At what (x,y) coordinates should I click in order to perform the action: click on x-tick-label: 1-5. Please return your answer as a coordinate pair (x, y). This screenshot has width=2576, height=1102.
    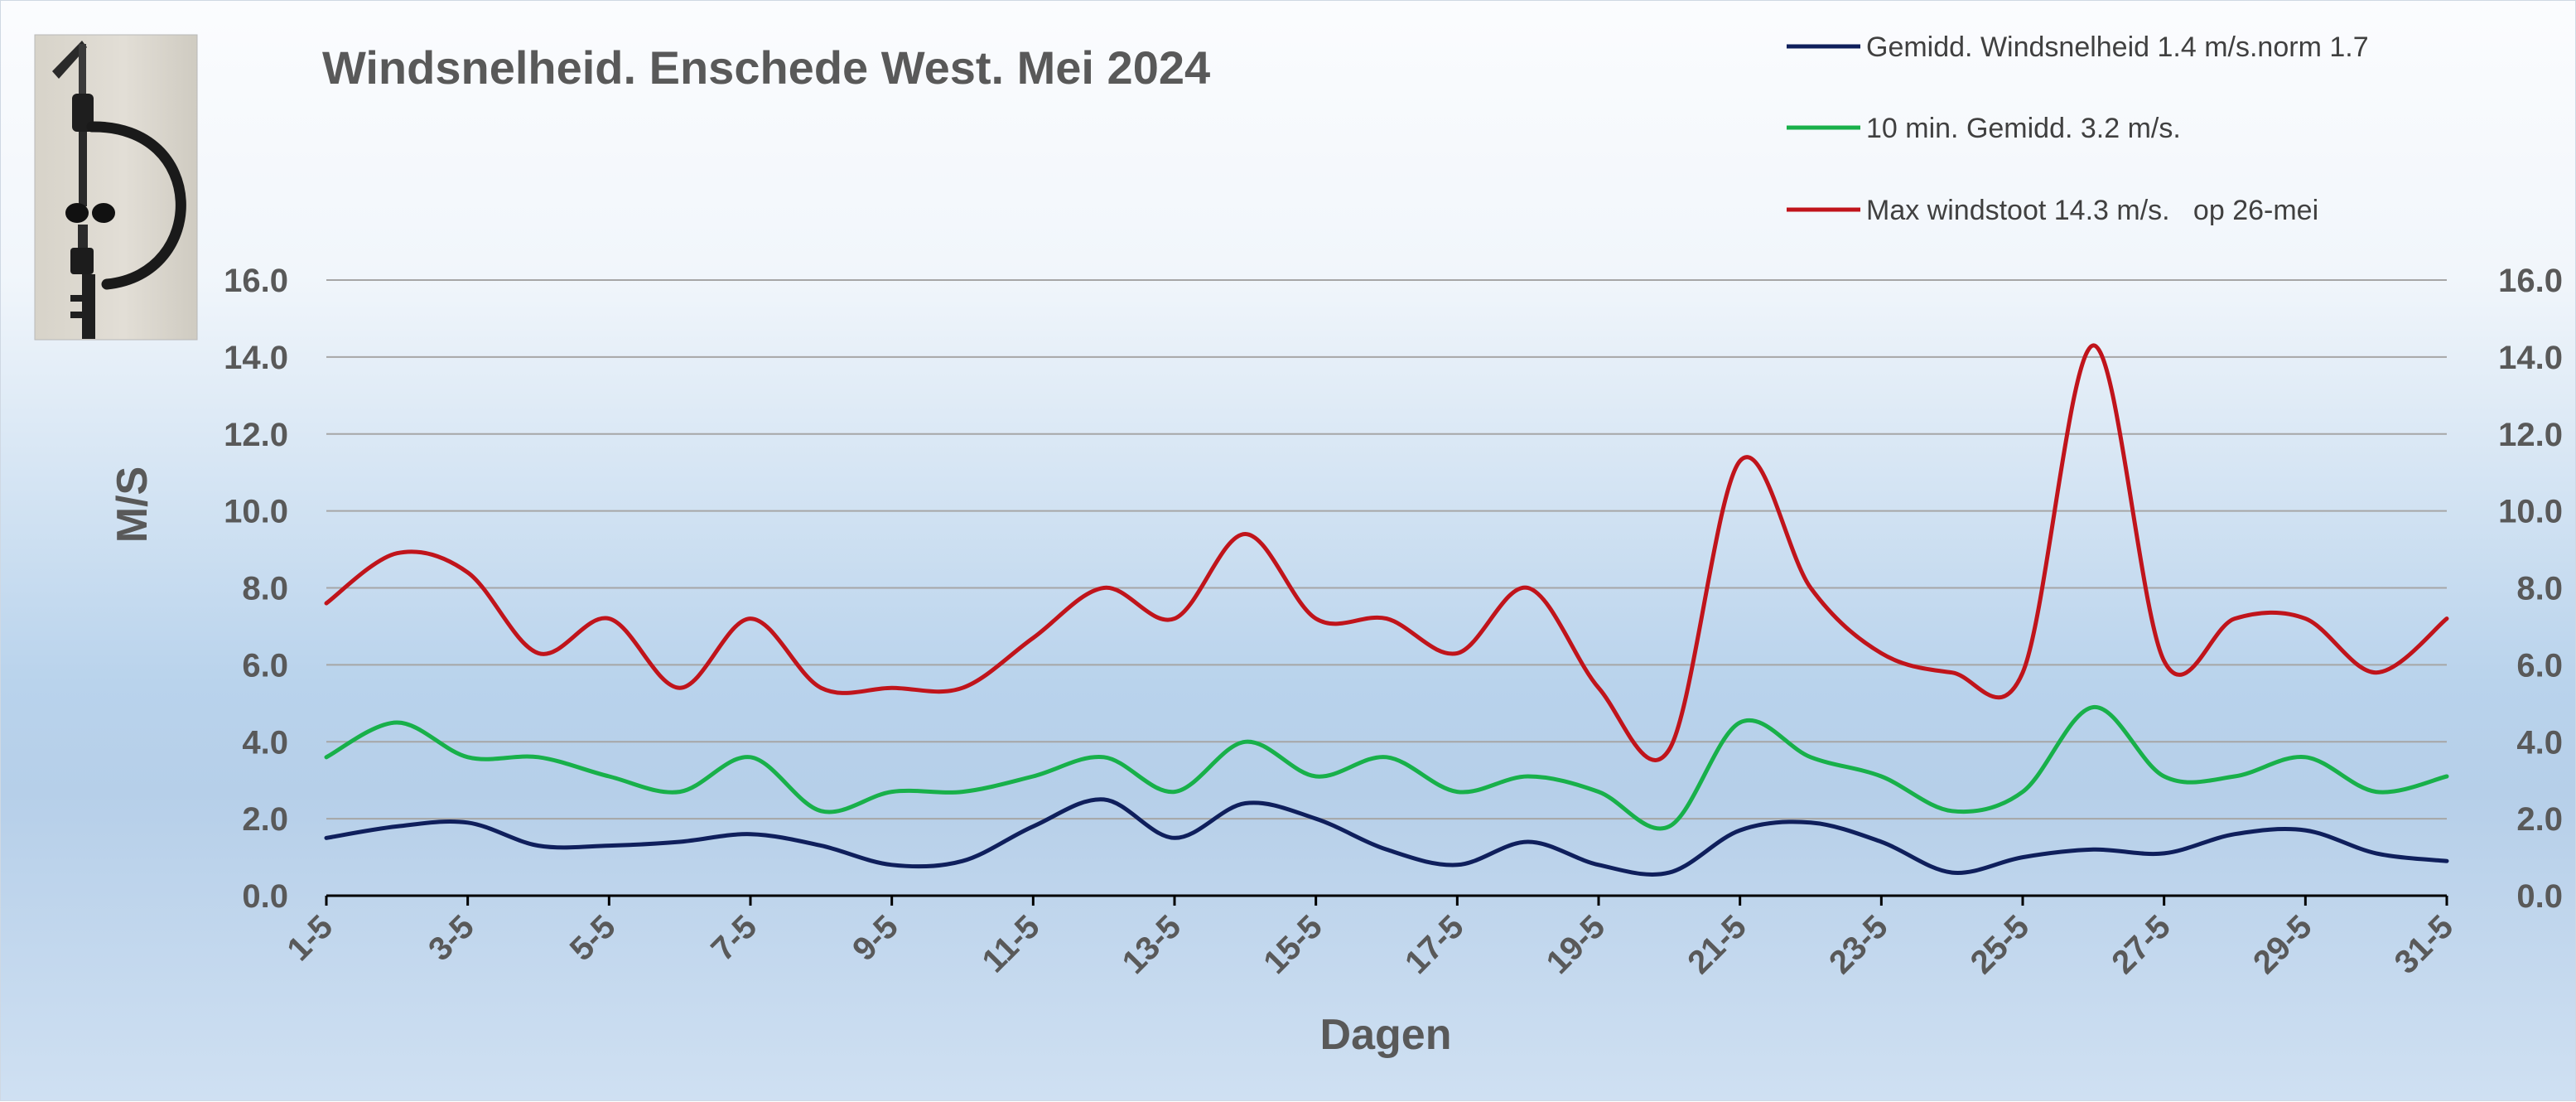
    Looking at the image, I should click on (310, 938).